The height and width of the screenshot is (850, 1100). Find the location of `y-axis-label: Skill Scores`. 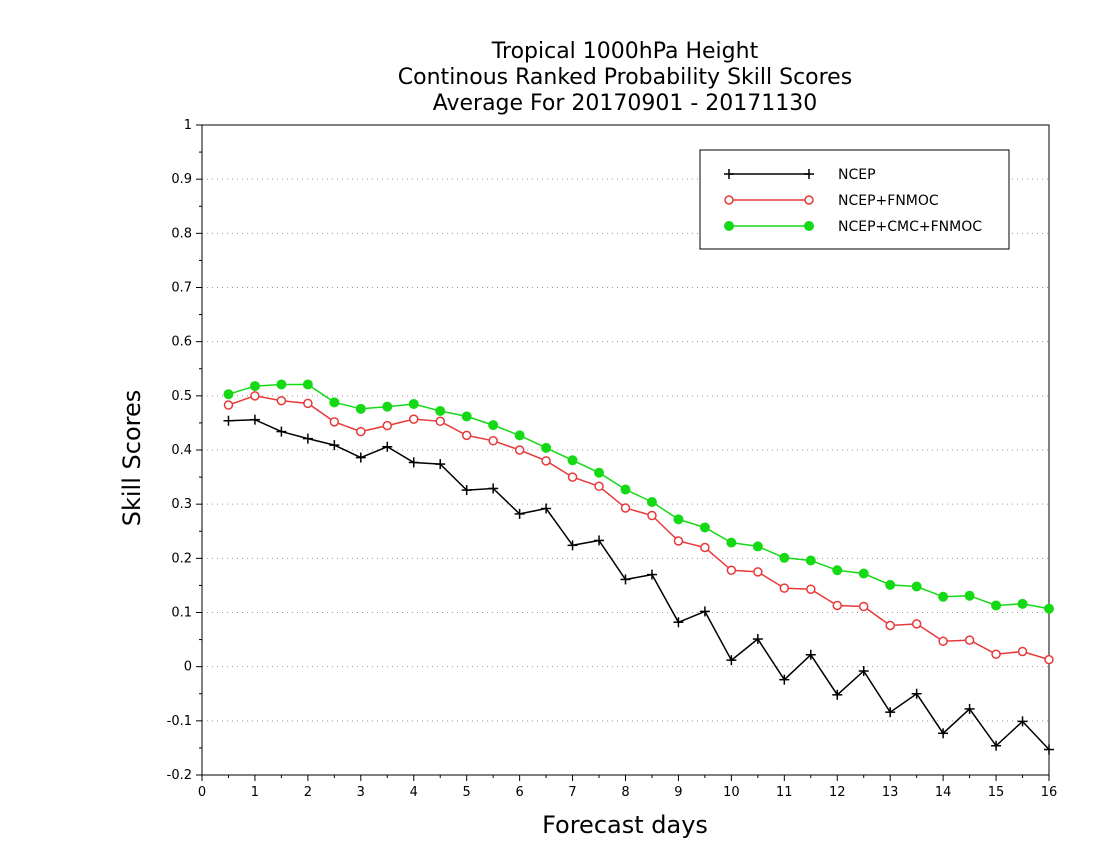

y-axis-label: Skill Scores is located at coordinates (132, 458).